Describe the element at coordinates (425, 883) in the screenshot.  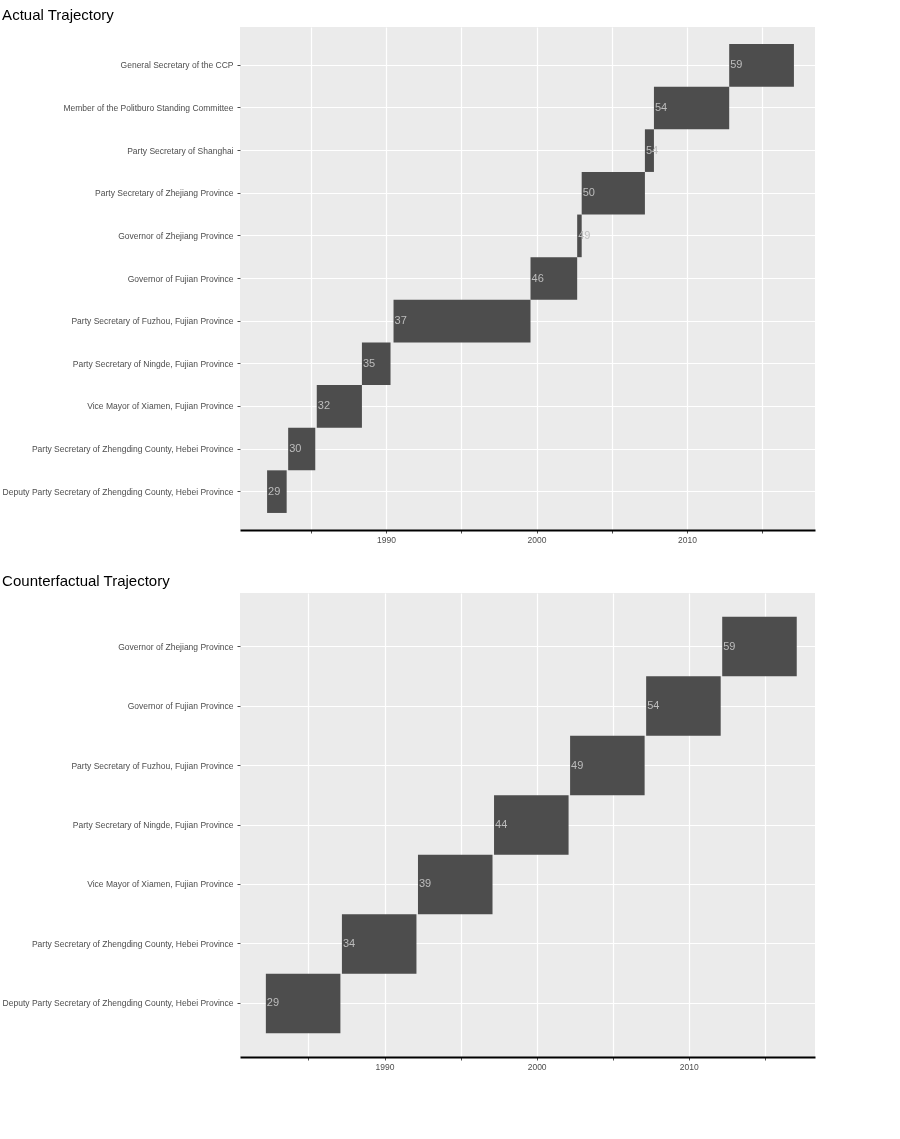
I see `annotation: 39` at that location.